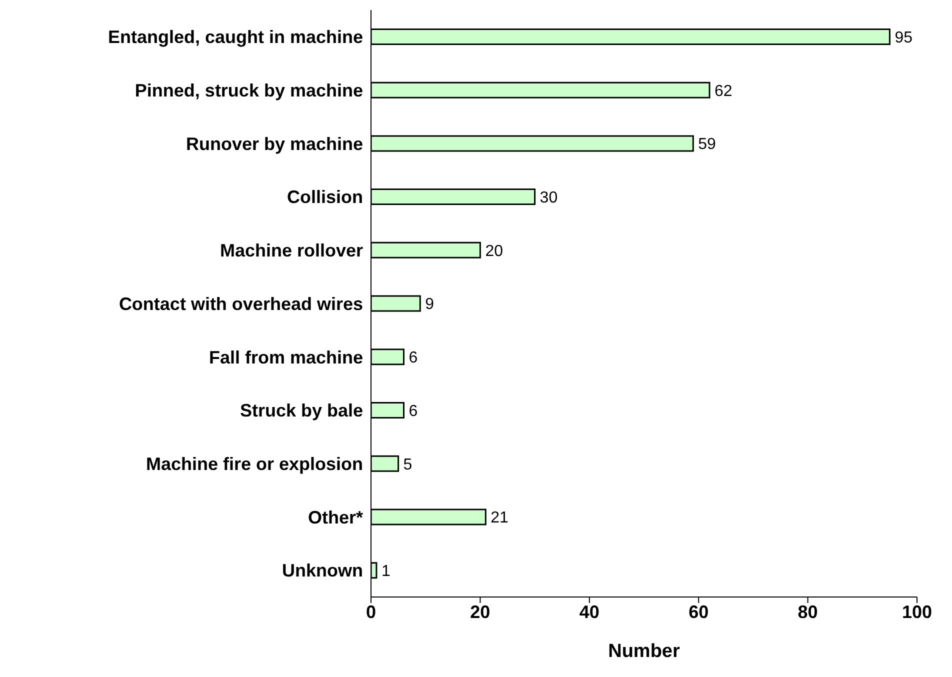 The image size is (952, 677). Describe the element at coordinates (274, 144) in the screenshot. I see `y-tick-label: Runover by machine` at that location.